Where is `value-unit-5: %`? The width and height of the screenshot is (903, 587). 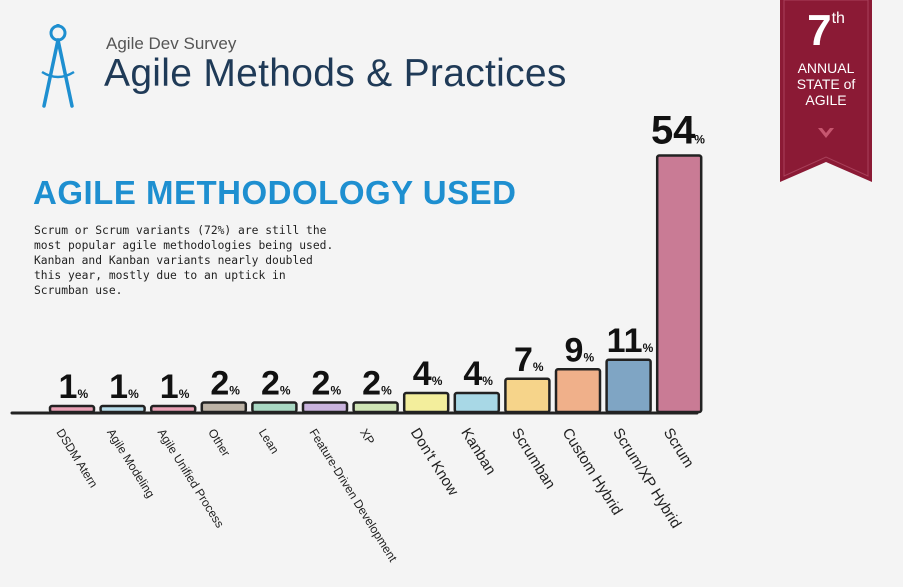 value-unit-5: % is located at coordinates (336, 391).